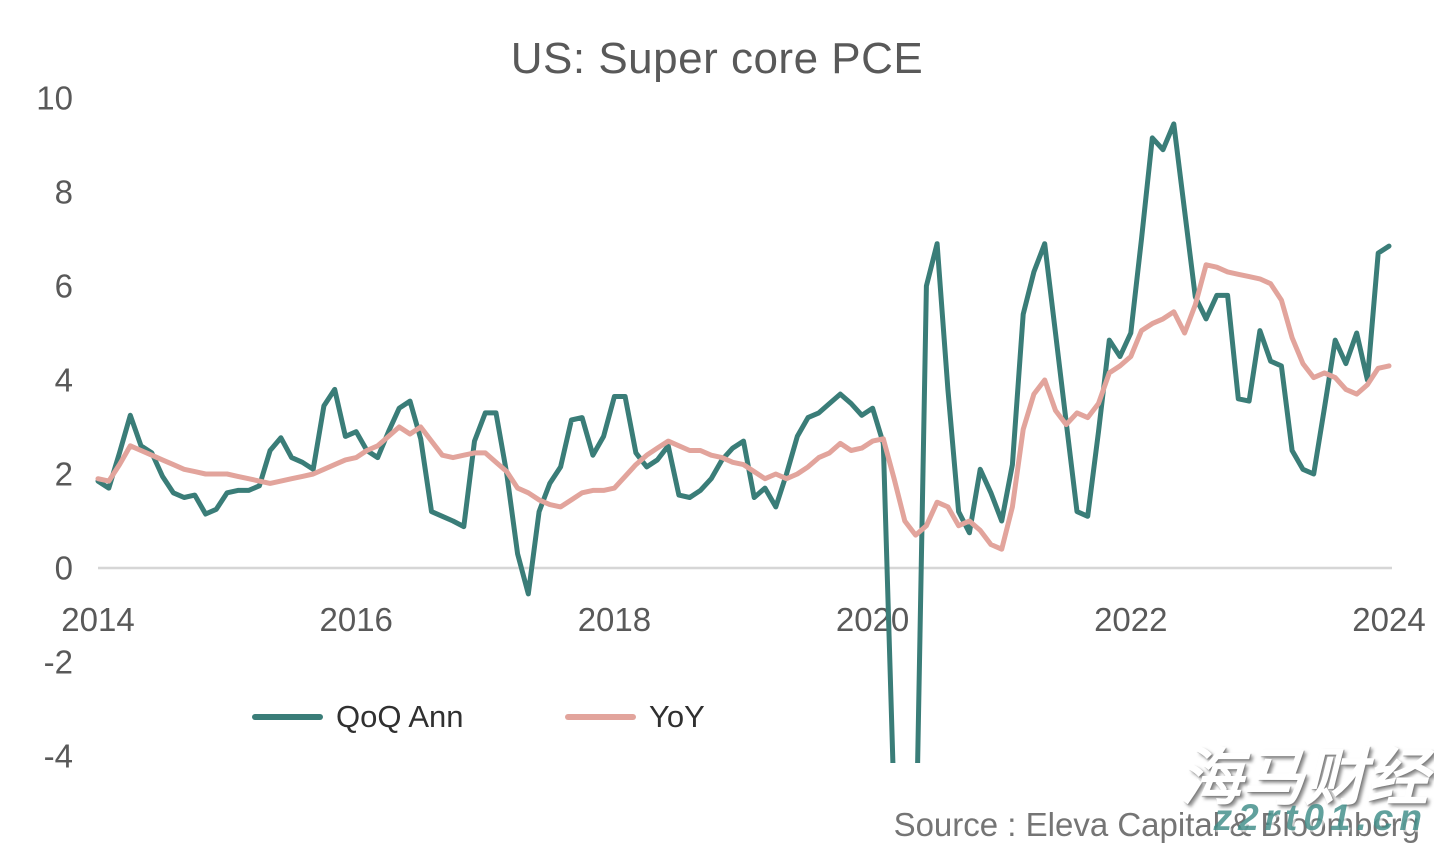 The image size is (1434, 852). I want to click on x-tick-label: 2020, so click(872, 619).